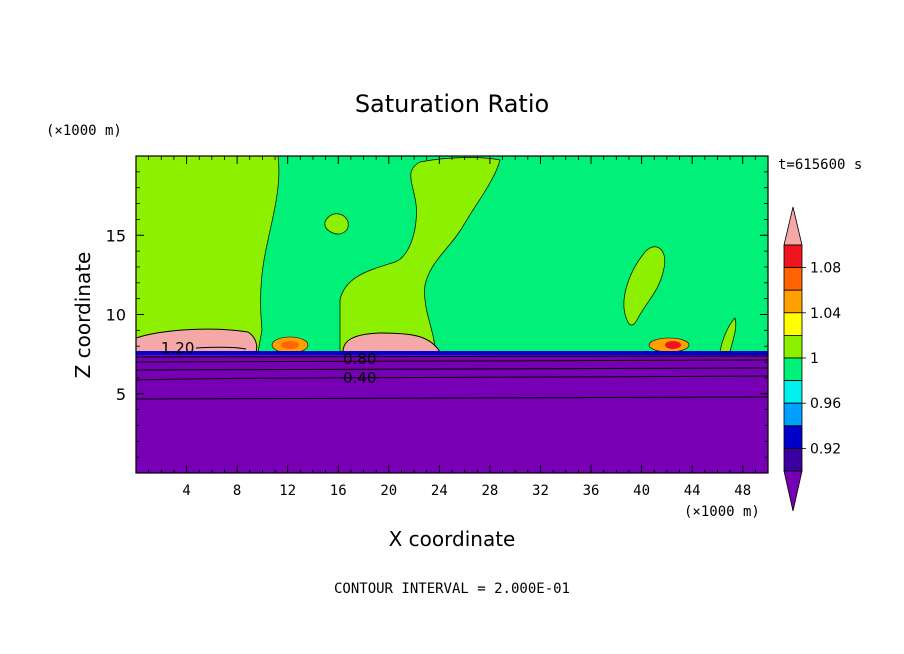 This screenshot has width=904, height=654. Describe the element at coordinates (84, 131) in the screenshot. I see `y-unit-label: (×1000 m)` at that location.